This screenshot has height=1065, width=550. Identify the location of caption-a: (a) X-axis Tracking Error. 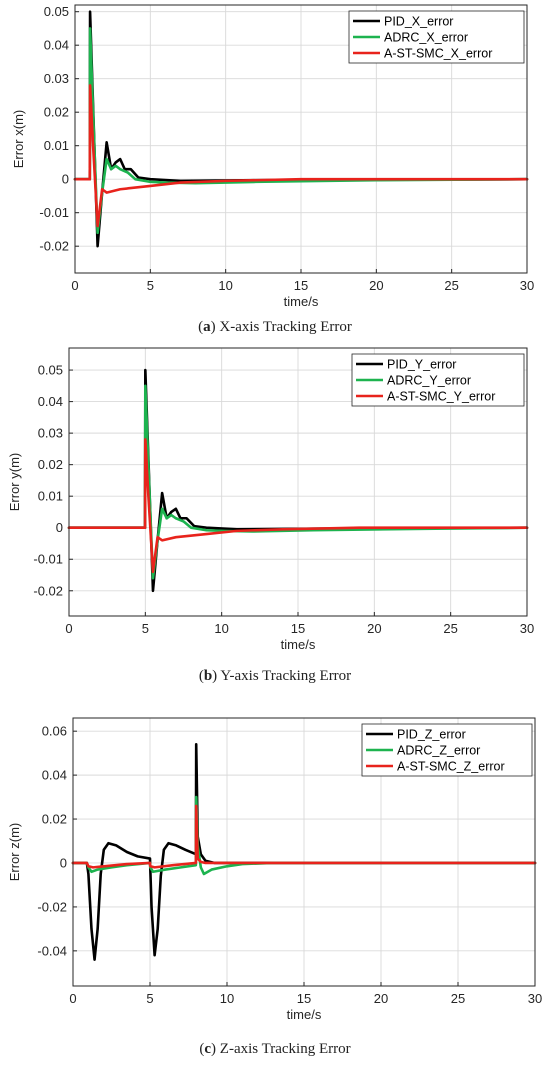
(275, 327).